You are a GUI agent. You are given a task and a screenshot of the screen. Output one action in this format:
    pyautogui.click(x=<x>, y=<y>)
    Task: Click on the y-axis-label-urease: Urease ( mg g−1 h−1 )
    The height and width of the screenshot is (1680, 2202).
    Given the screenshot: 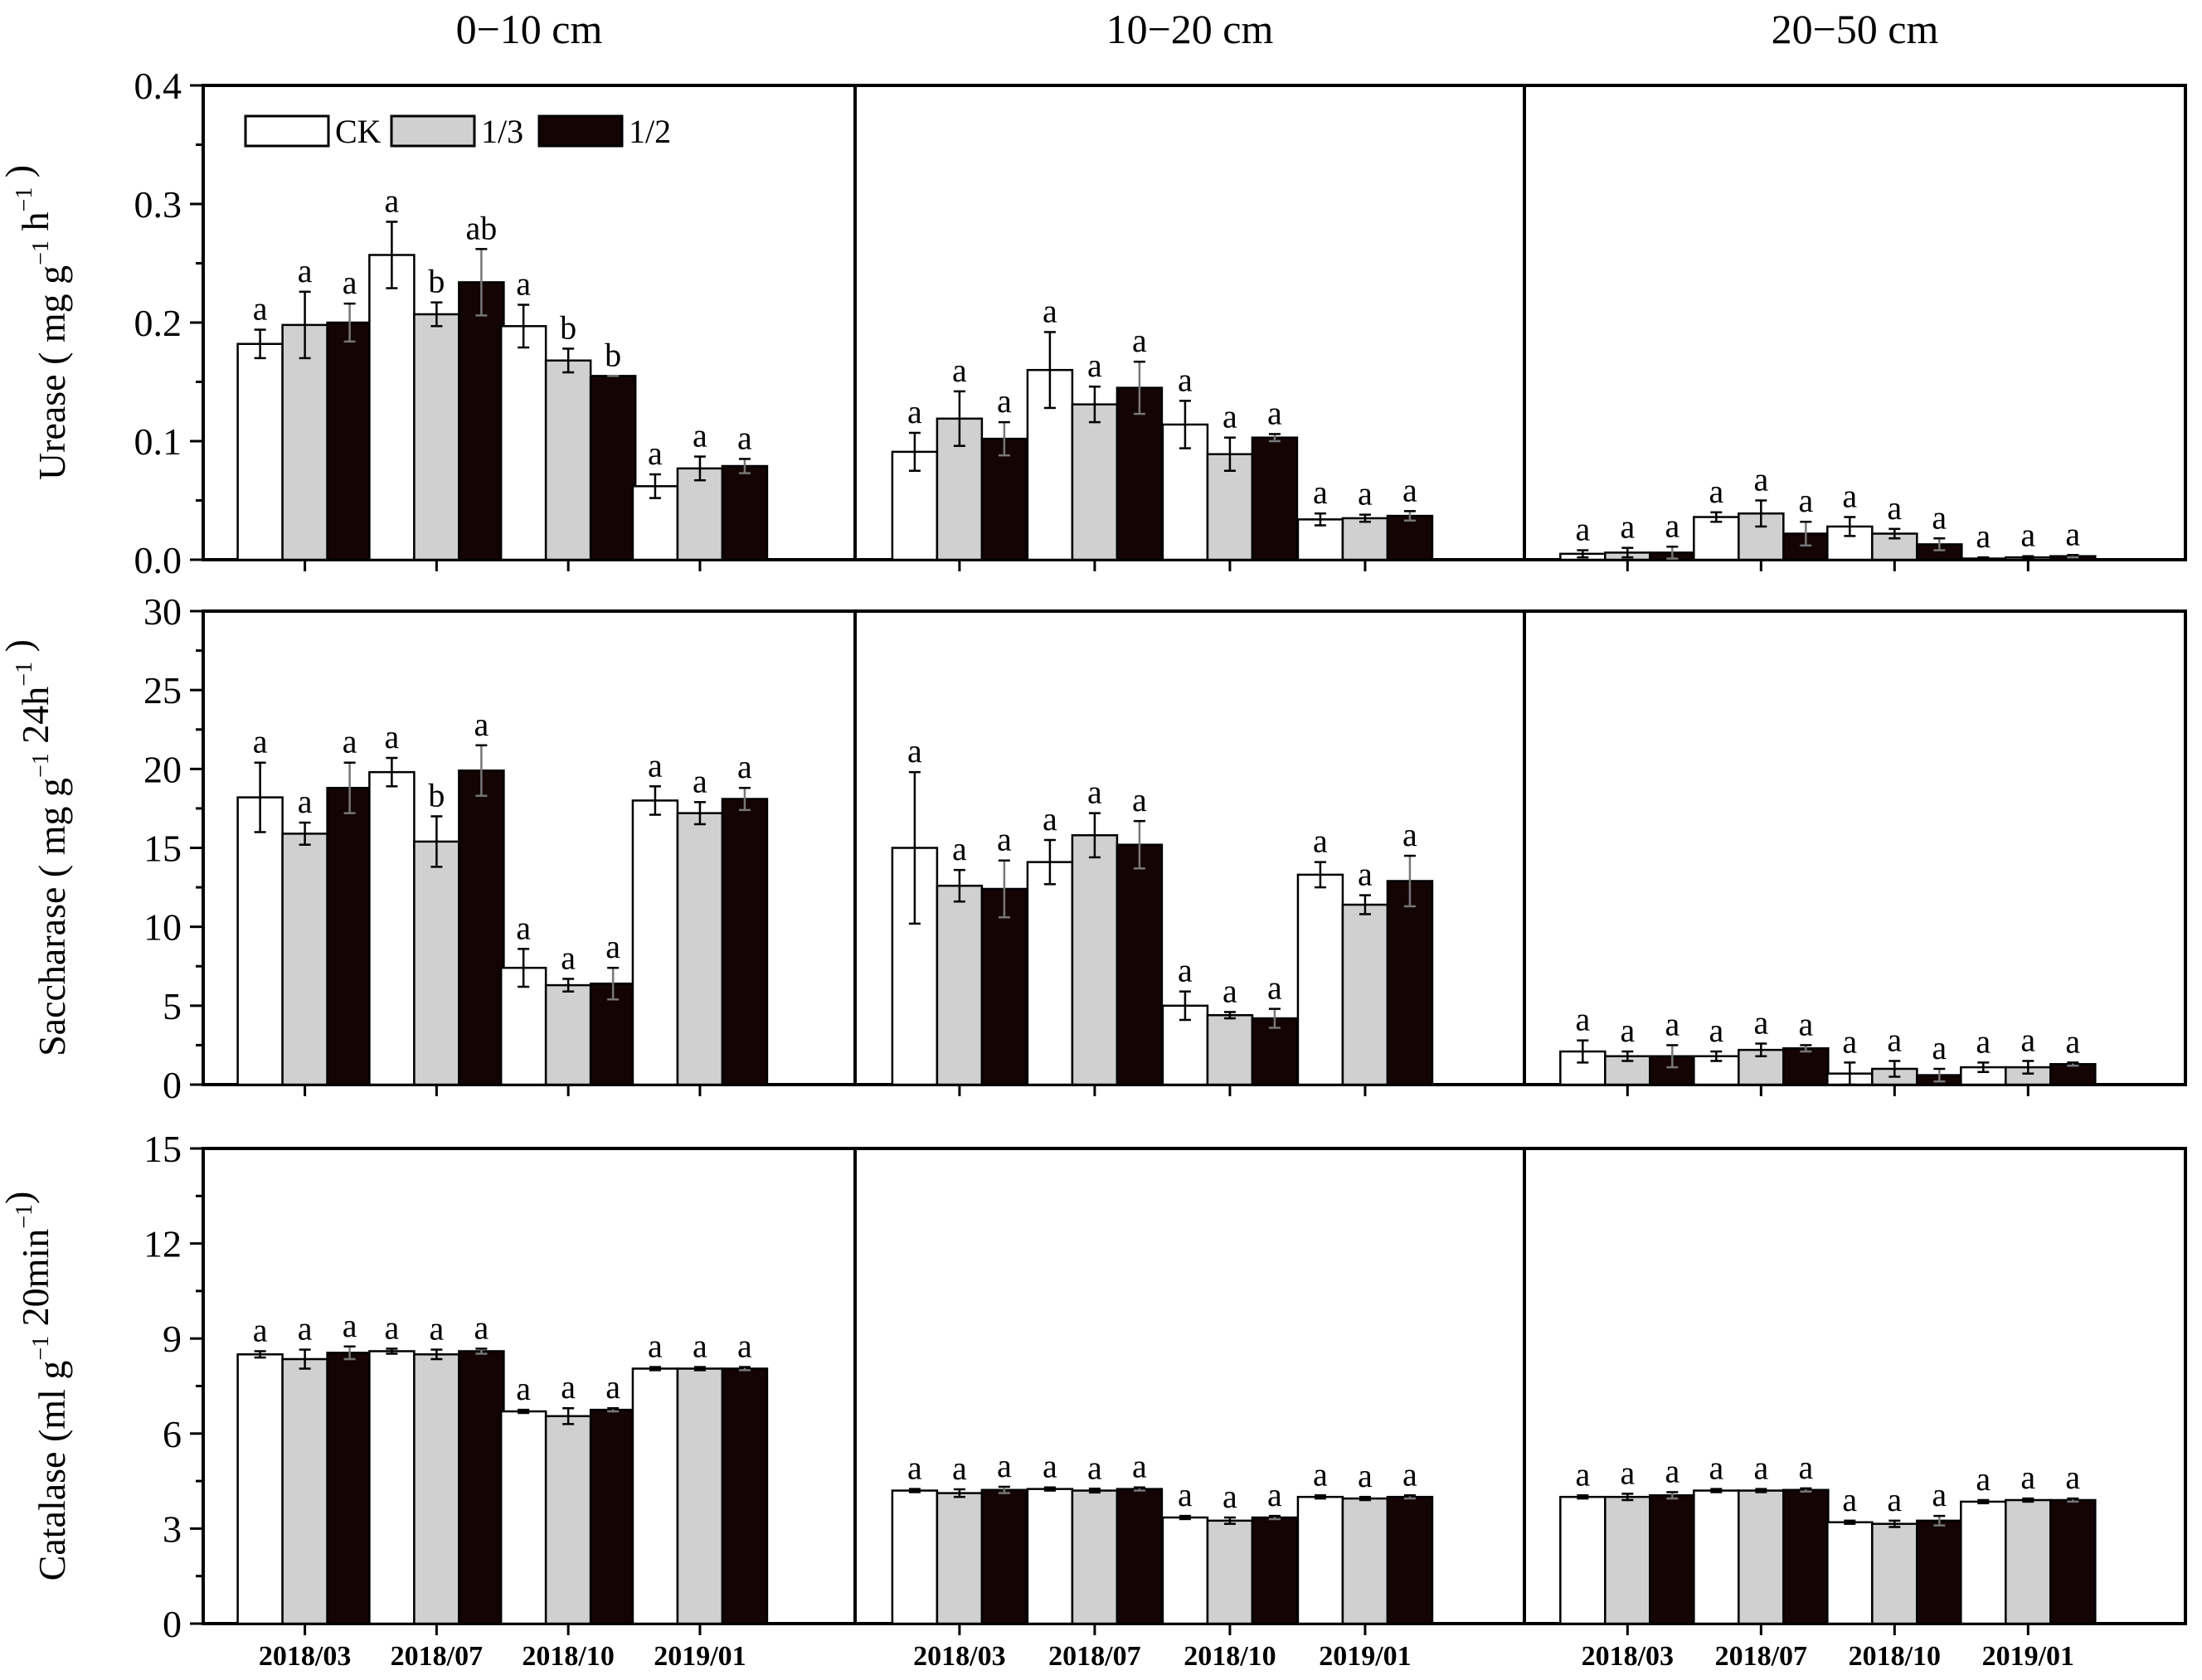 What is the action you would take?
    pyautogui.click(x=36, y=322)
    